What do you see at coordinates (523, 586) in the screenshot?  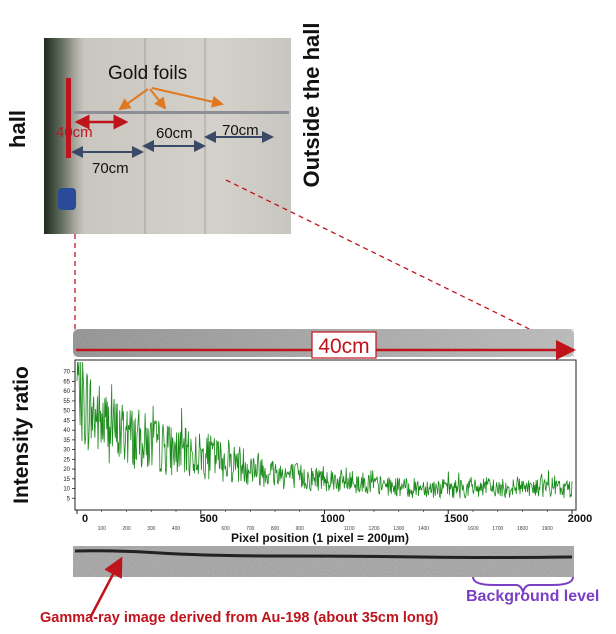 I see `background-brace` at bounding box center [523, 586].